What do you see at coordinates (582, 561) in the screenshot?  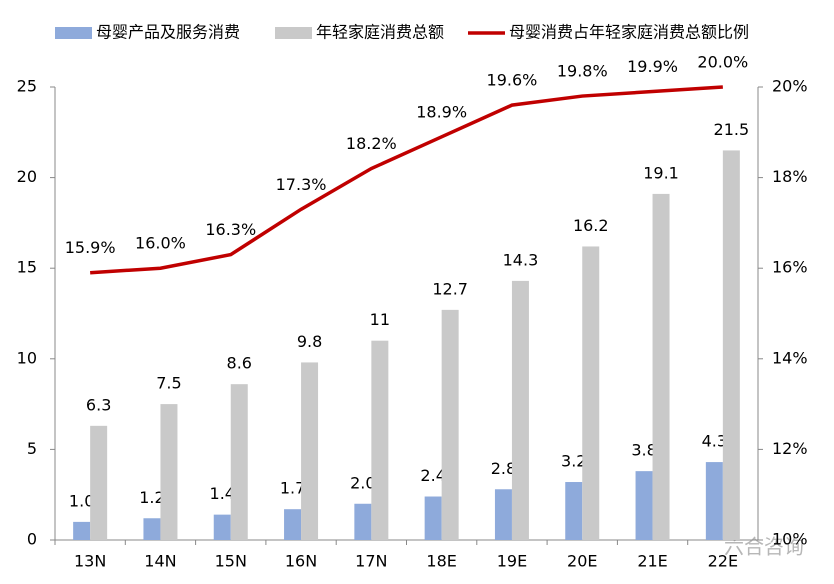 I see `x-tick-label: 20E` at bounding box center [582, 561].